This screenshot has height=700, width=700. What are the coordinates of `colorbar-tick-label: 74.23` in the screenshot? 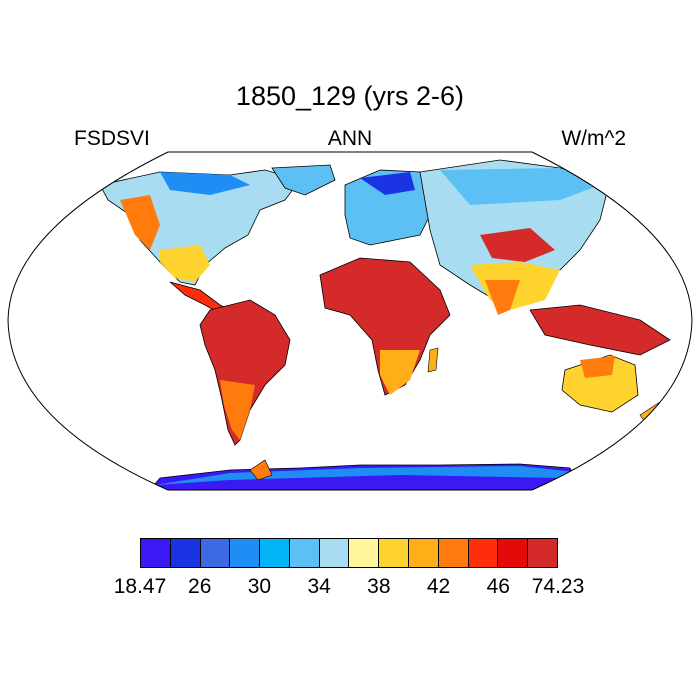 It's located at (558, 586).